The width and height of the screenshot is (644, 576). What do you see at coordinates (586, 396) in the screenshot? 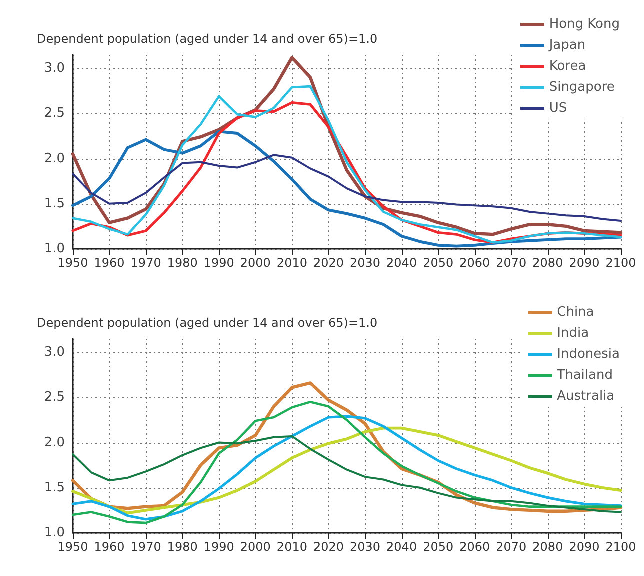
I see `legend-label: Australia` at bounding box center [586, 396].